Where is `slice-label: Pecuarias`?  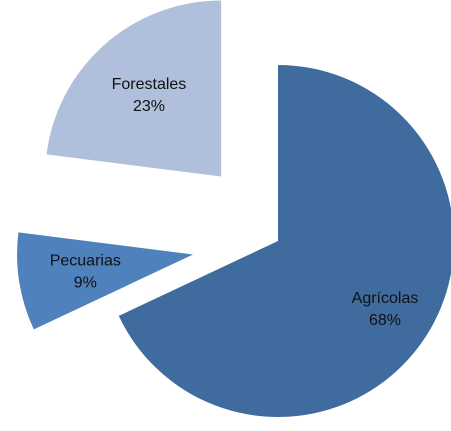
slice-label: Pecuarias is located at coordinates (85, 261).